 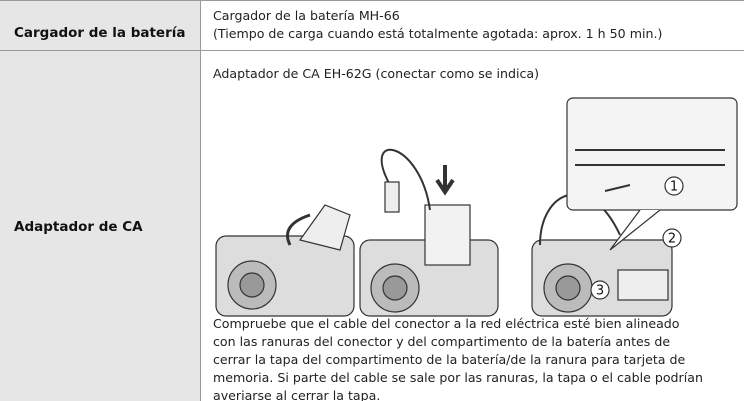 What do you see at coordinates (306, 15) in the screenshot?
I see `text-line: Cargador de la batería MH-66` at bounding box center [306, 15].